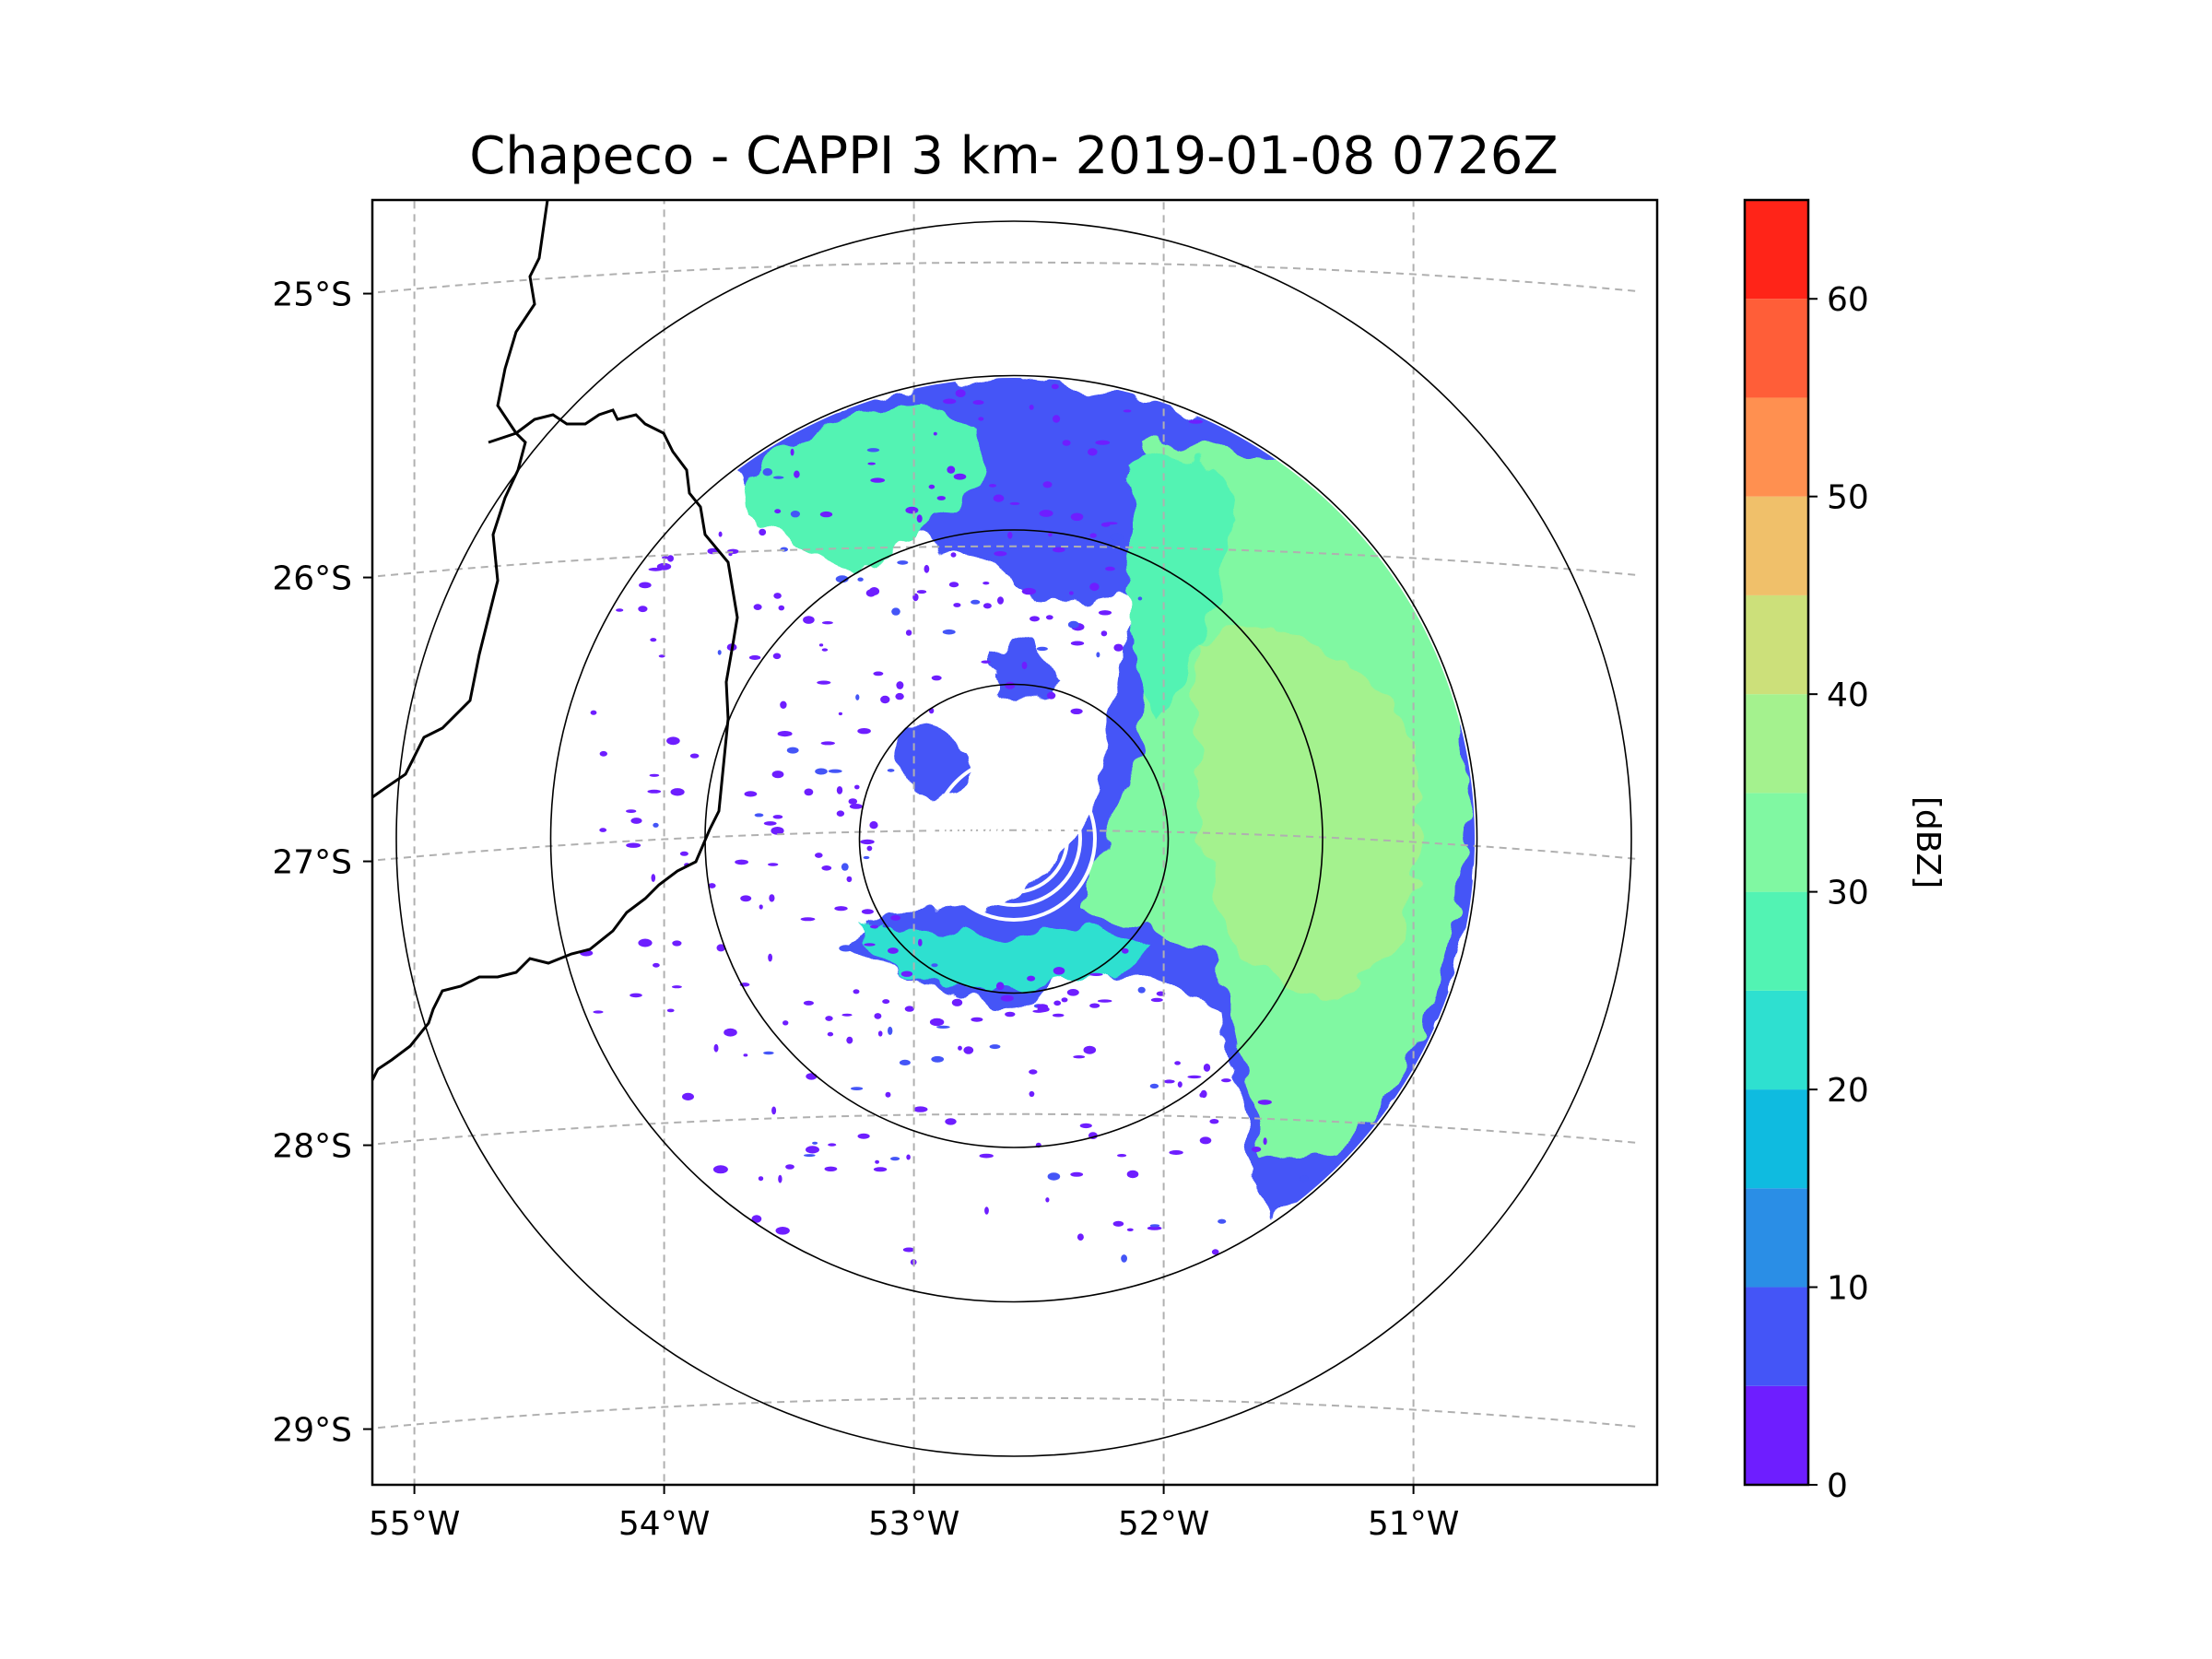  What do you see at coordinates (312, 1147) in the screenshot?
I see `y-tick-label: 28°S` at bounding box center [312, 1147].